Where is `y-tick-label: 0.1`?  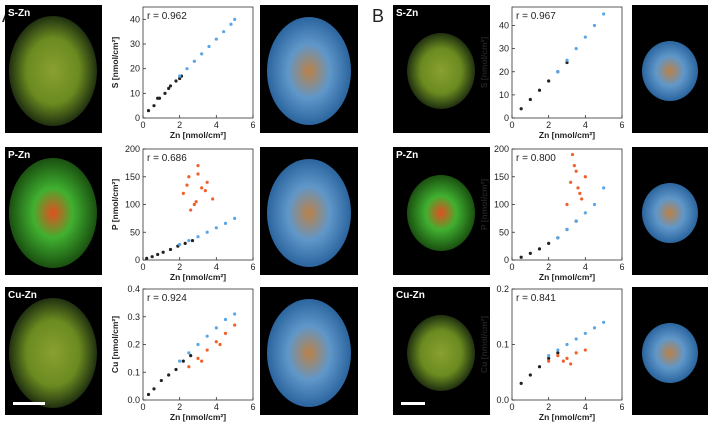 y-tick-label: 0.1 is located at coordinates (502, 345).